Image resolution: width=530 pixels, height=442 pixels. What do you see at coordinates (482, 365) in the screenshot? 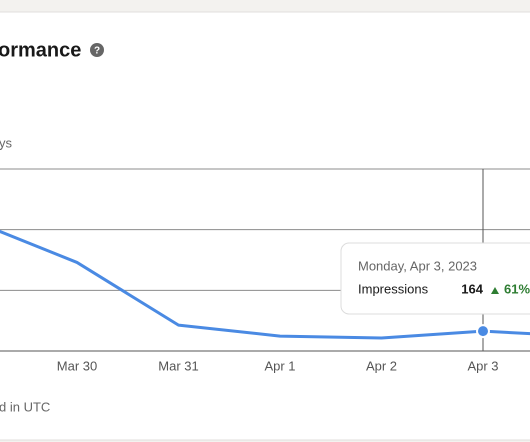
I see `x-tick-label: Apr 3` at bounding box center [482, 365].